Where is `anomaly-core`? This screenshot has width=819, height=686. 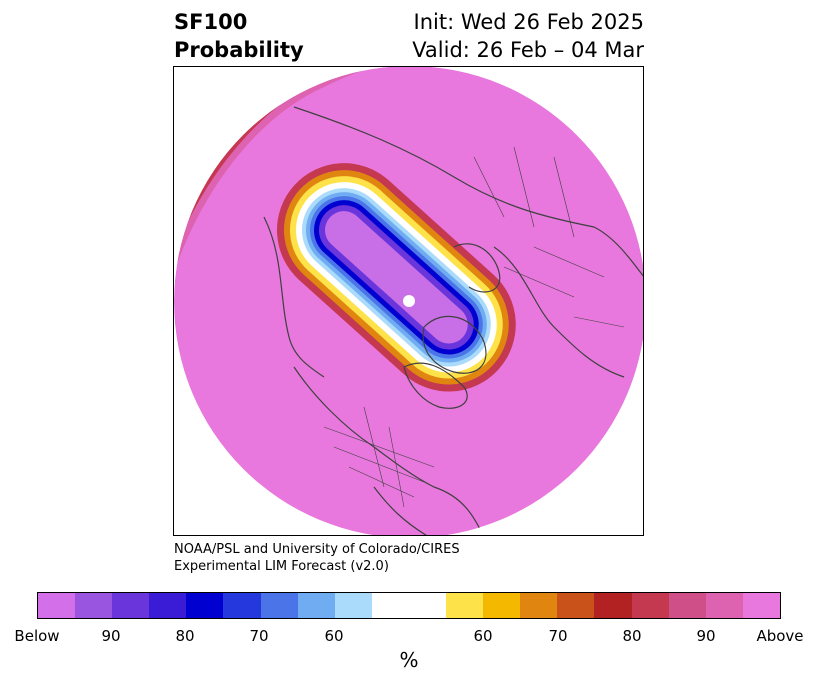 anomaly-core is located at coordinates (396, 277).